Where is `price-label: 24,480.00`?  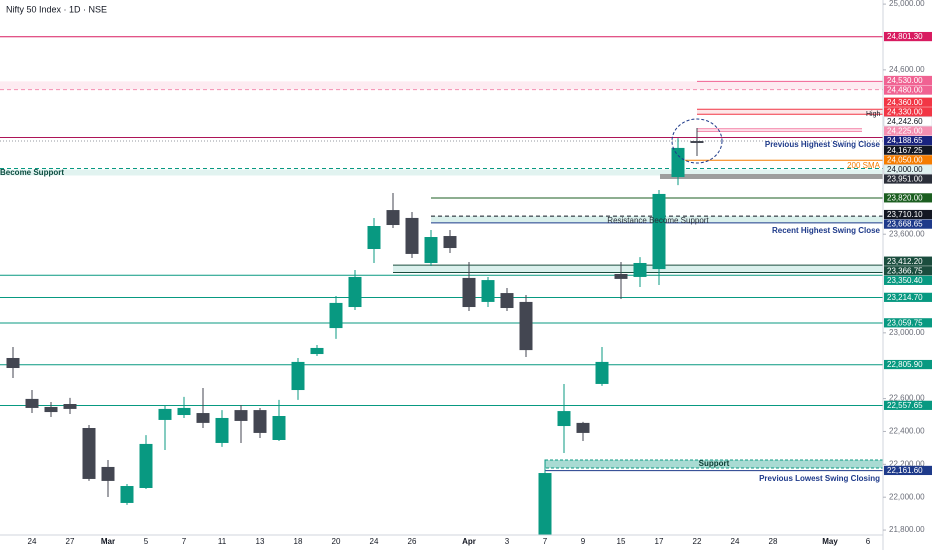 price-label: 24,480.00 is located at coordinates (905, 90).